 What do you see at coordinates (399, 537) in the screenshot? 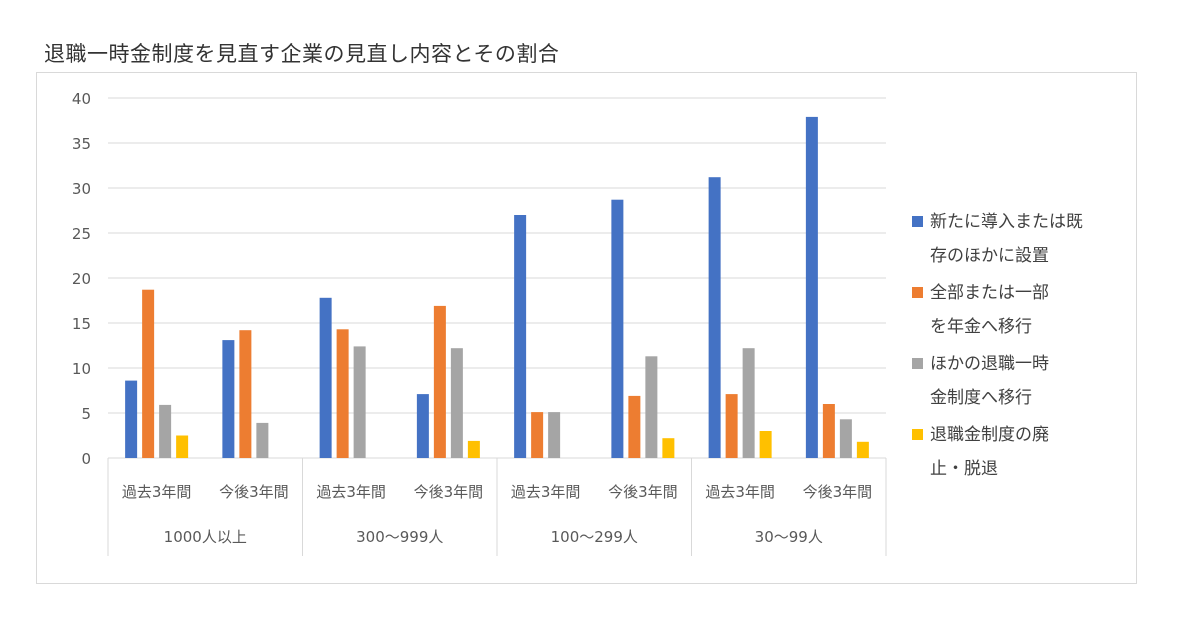
I see `x-group-label: 300〜999人` at bounding box center [399, 537].